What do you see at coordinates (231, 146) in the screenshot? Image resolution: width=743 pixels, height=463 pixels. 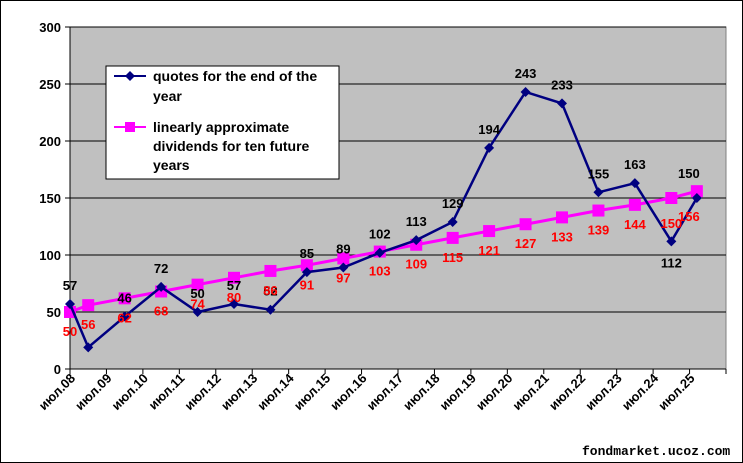 I see `legend-div-label-2: dividends for ten future` at bounding box center [231, 146].